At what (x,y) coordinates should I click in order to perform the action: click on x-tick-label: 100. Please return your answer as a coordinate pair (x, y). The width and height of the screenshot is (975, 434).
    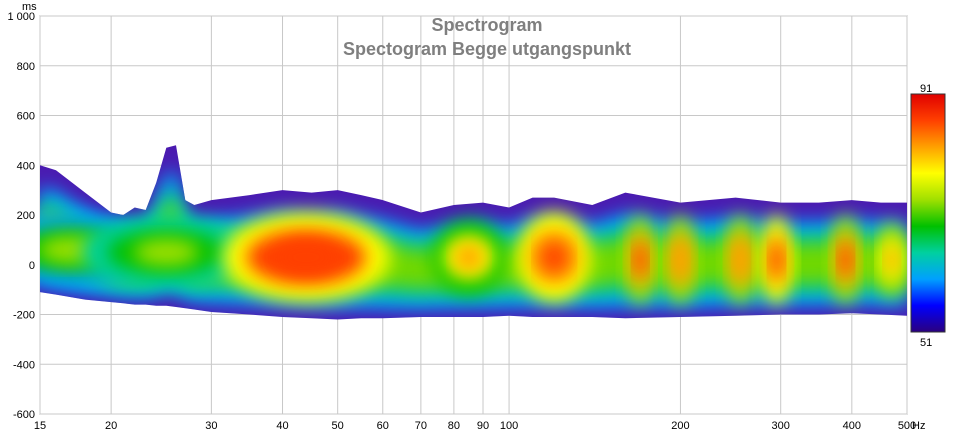
    Looking at the image, I should click on (509, 426).